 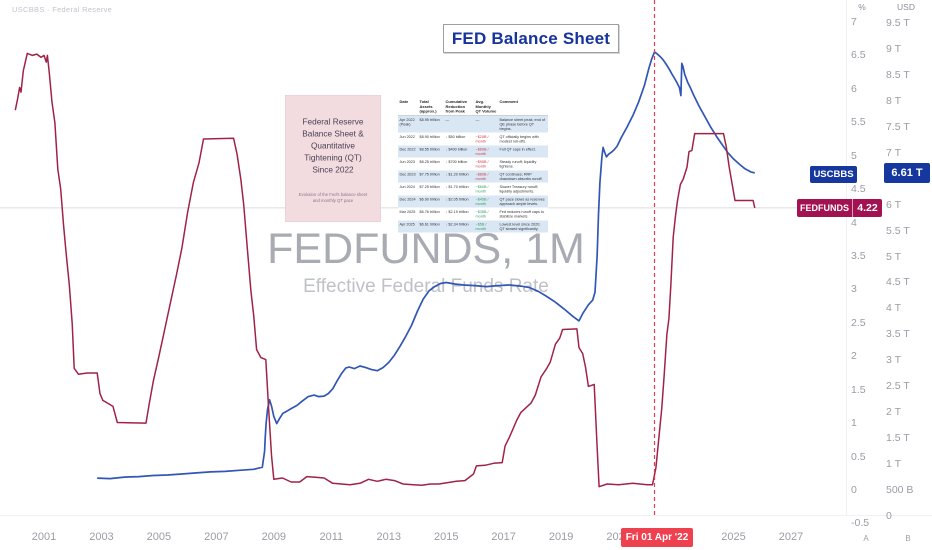 I want to click on pct-tick-label: 1, so click(x=854, y=423).